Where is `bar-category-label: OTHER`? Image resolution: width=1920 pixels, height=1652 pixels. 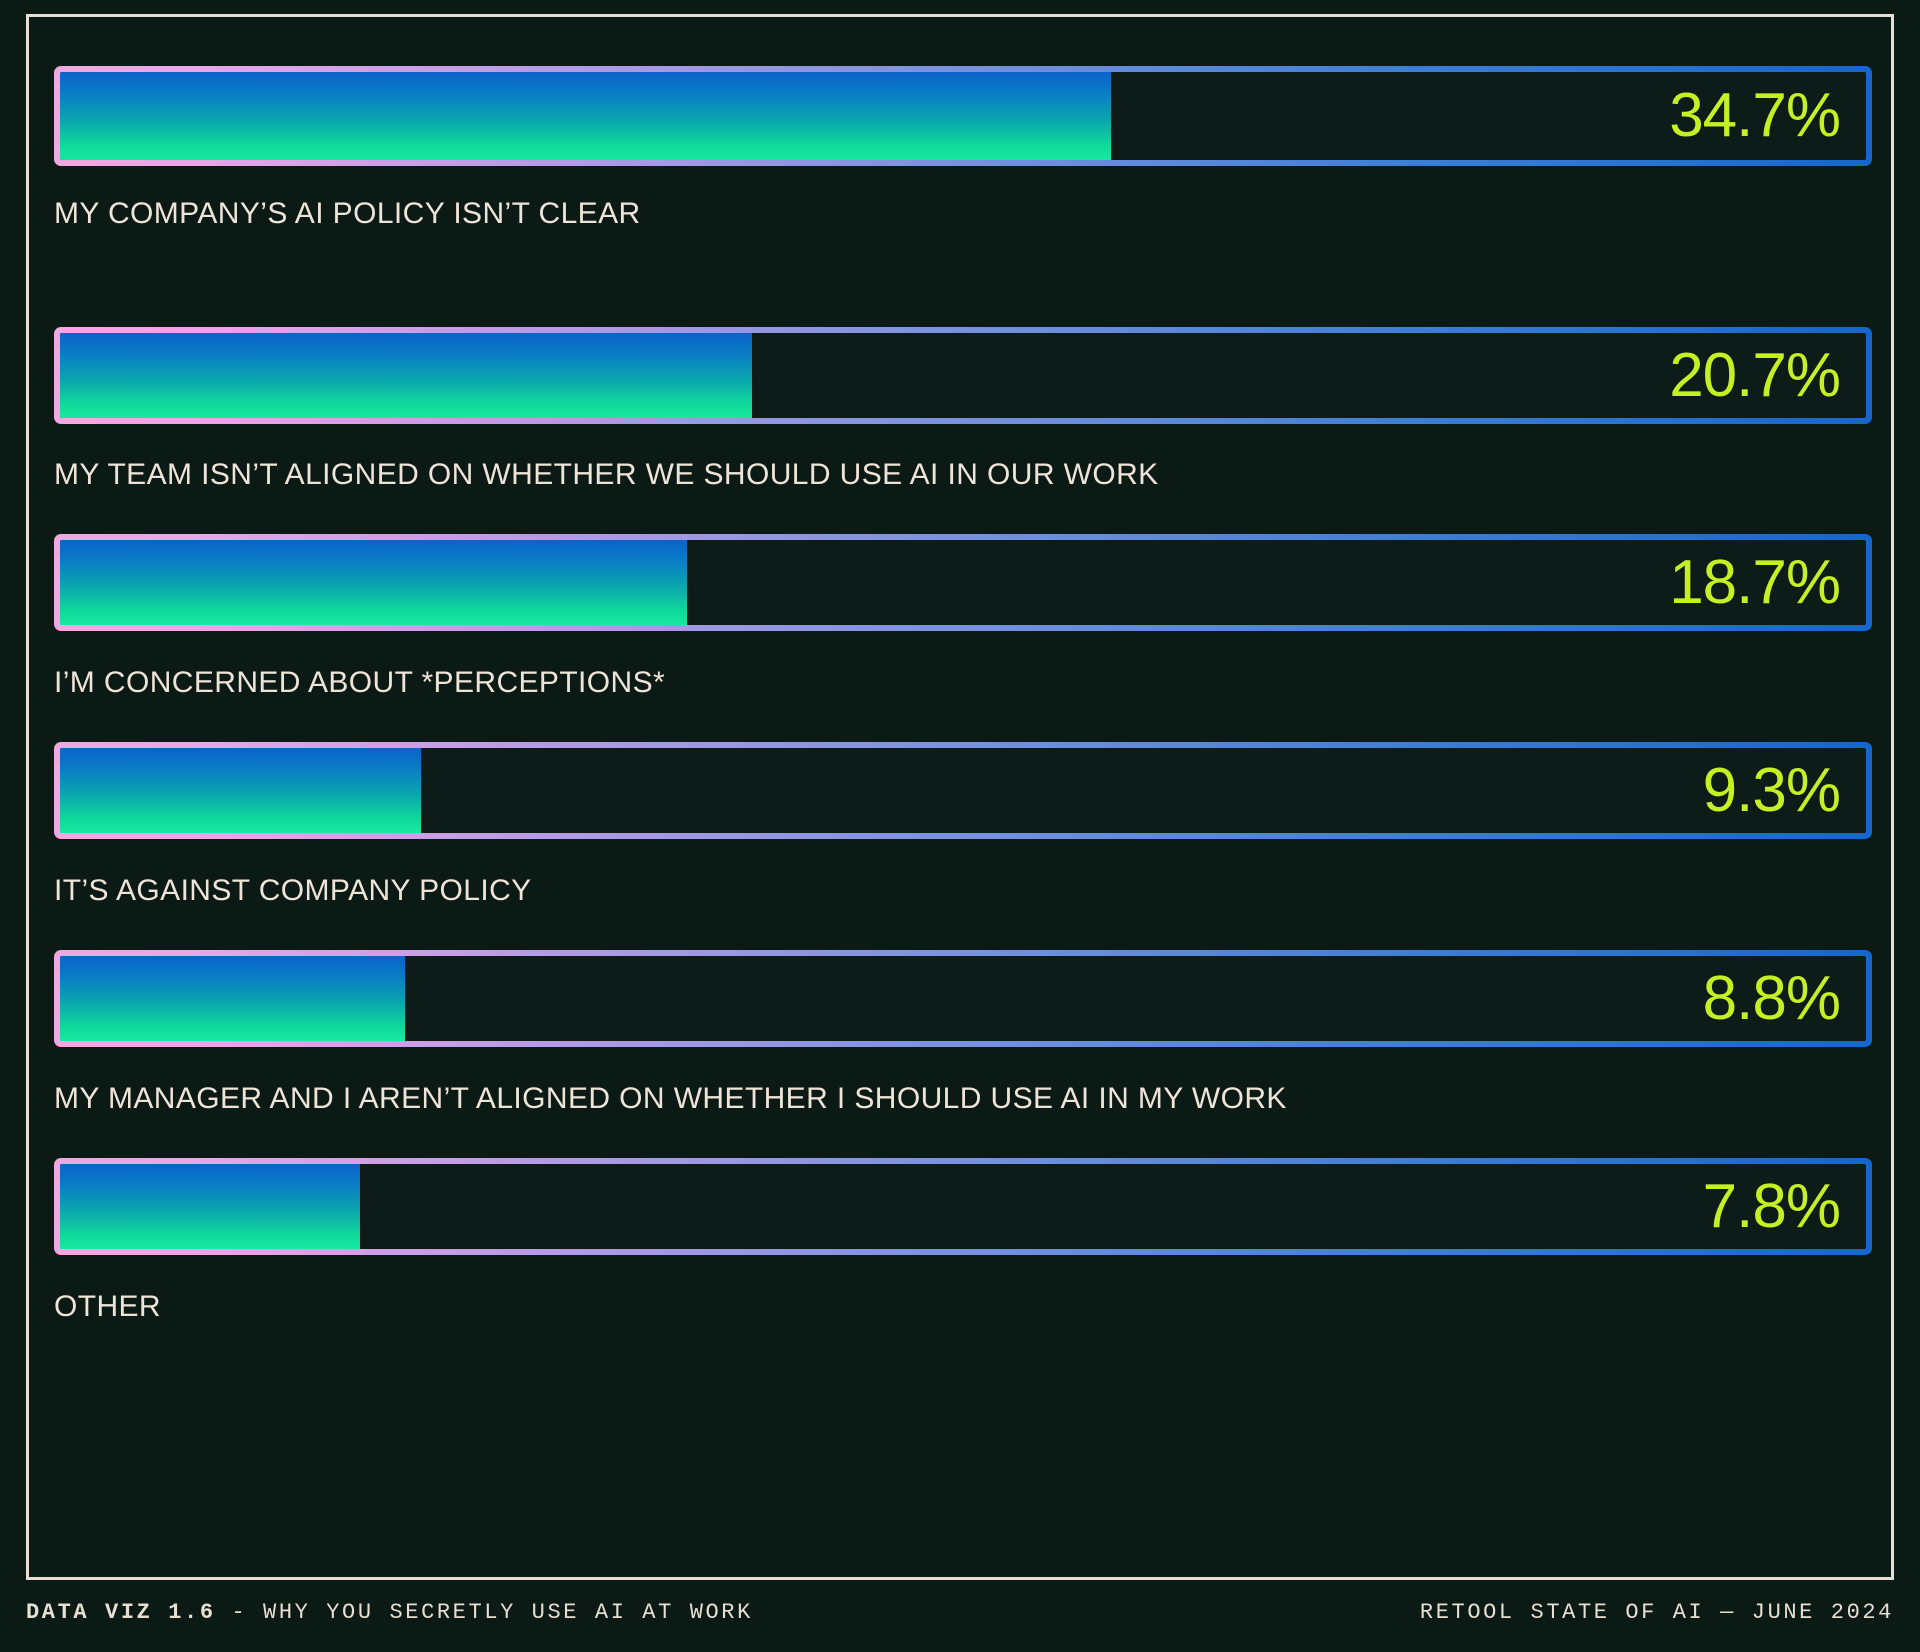
bar-category-label: OTHER is located at coordinates (107, 1306).